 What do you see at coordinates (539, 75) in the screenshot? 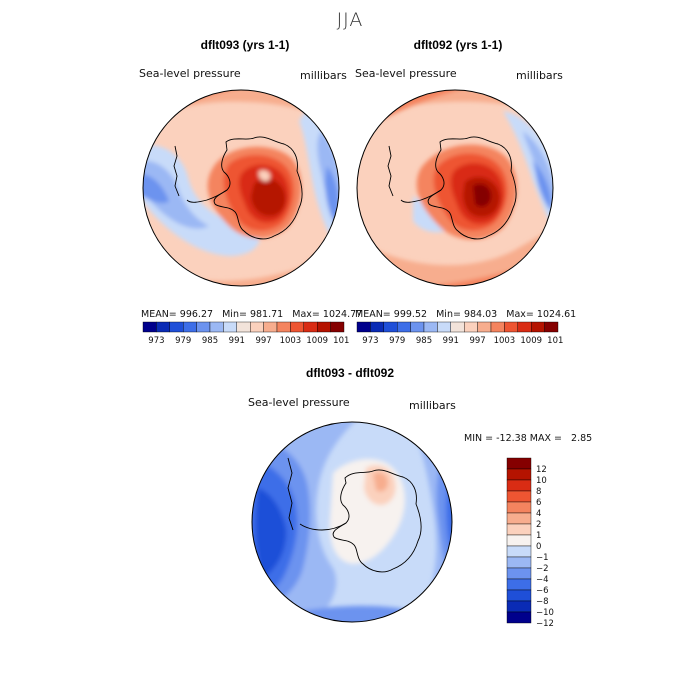
I see `panel-2-units: millibars` at bounding box center [539, 75].